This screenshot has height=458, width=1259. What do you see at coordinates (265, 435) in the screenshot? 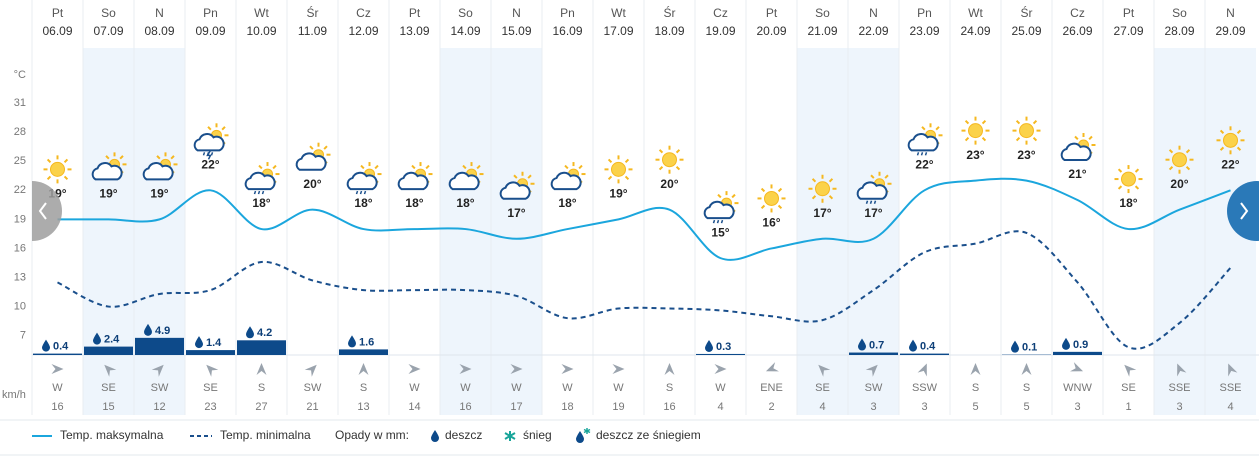
I see `legend-min: Temp. minimalna` at bounding box center [265, 435].